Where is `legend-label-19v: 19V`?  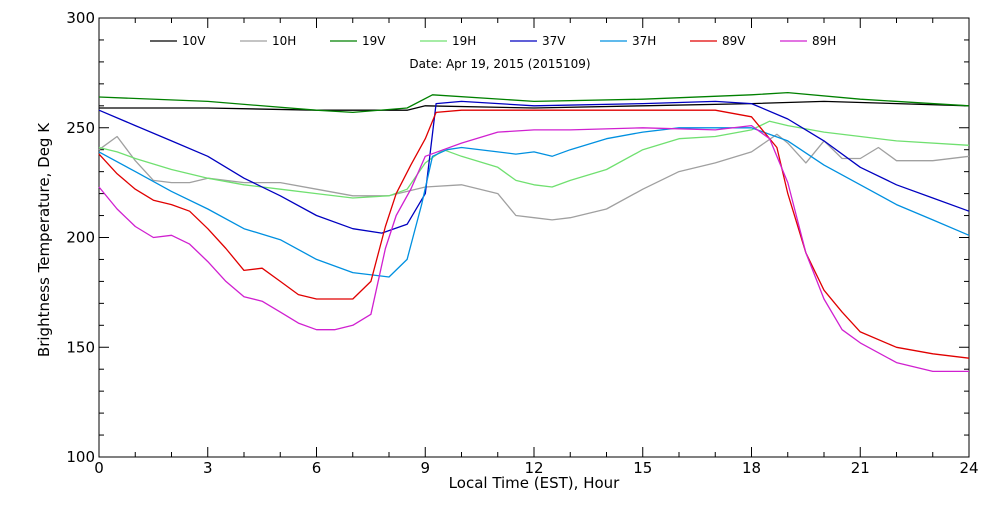 legend-label-19v: 19V is located at coordinates (374, 41).